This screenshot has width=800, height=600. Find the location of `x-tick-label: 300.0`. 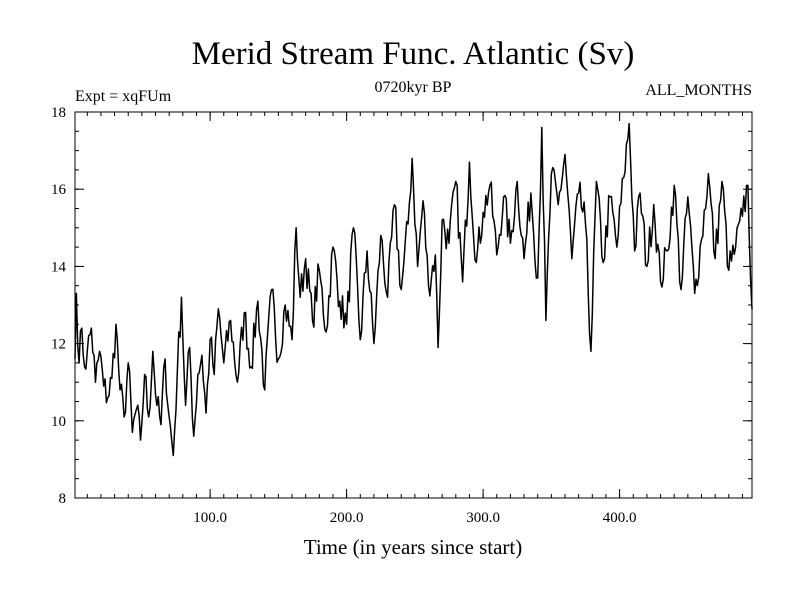

x-tick-label: 300.0 is located at coordinates (483, 518).